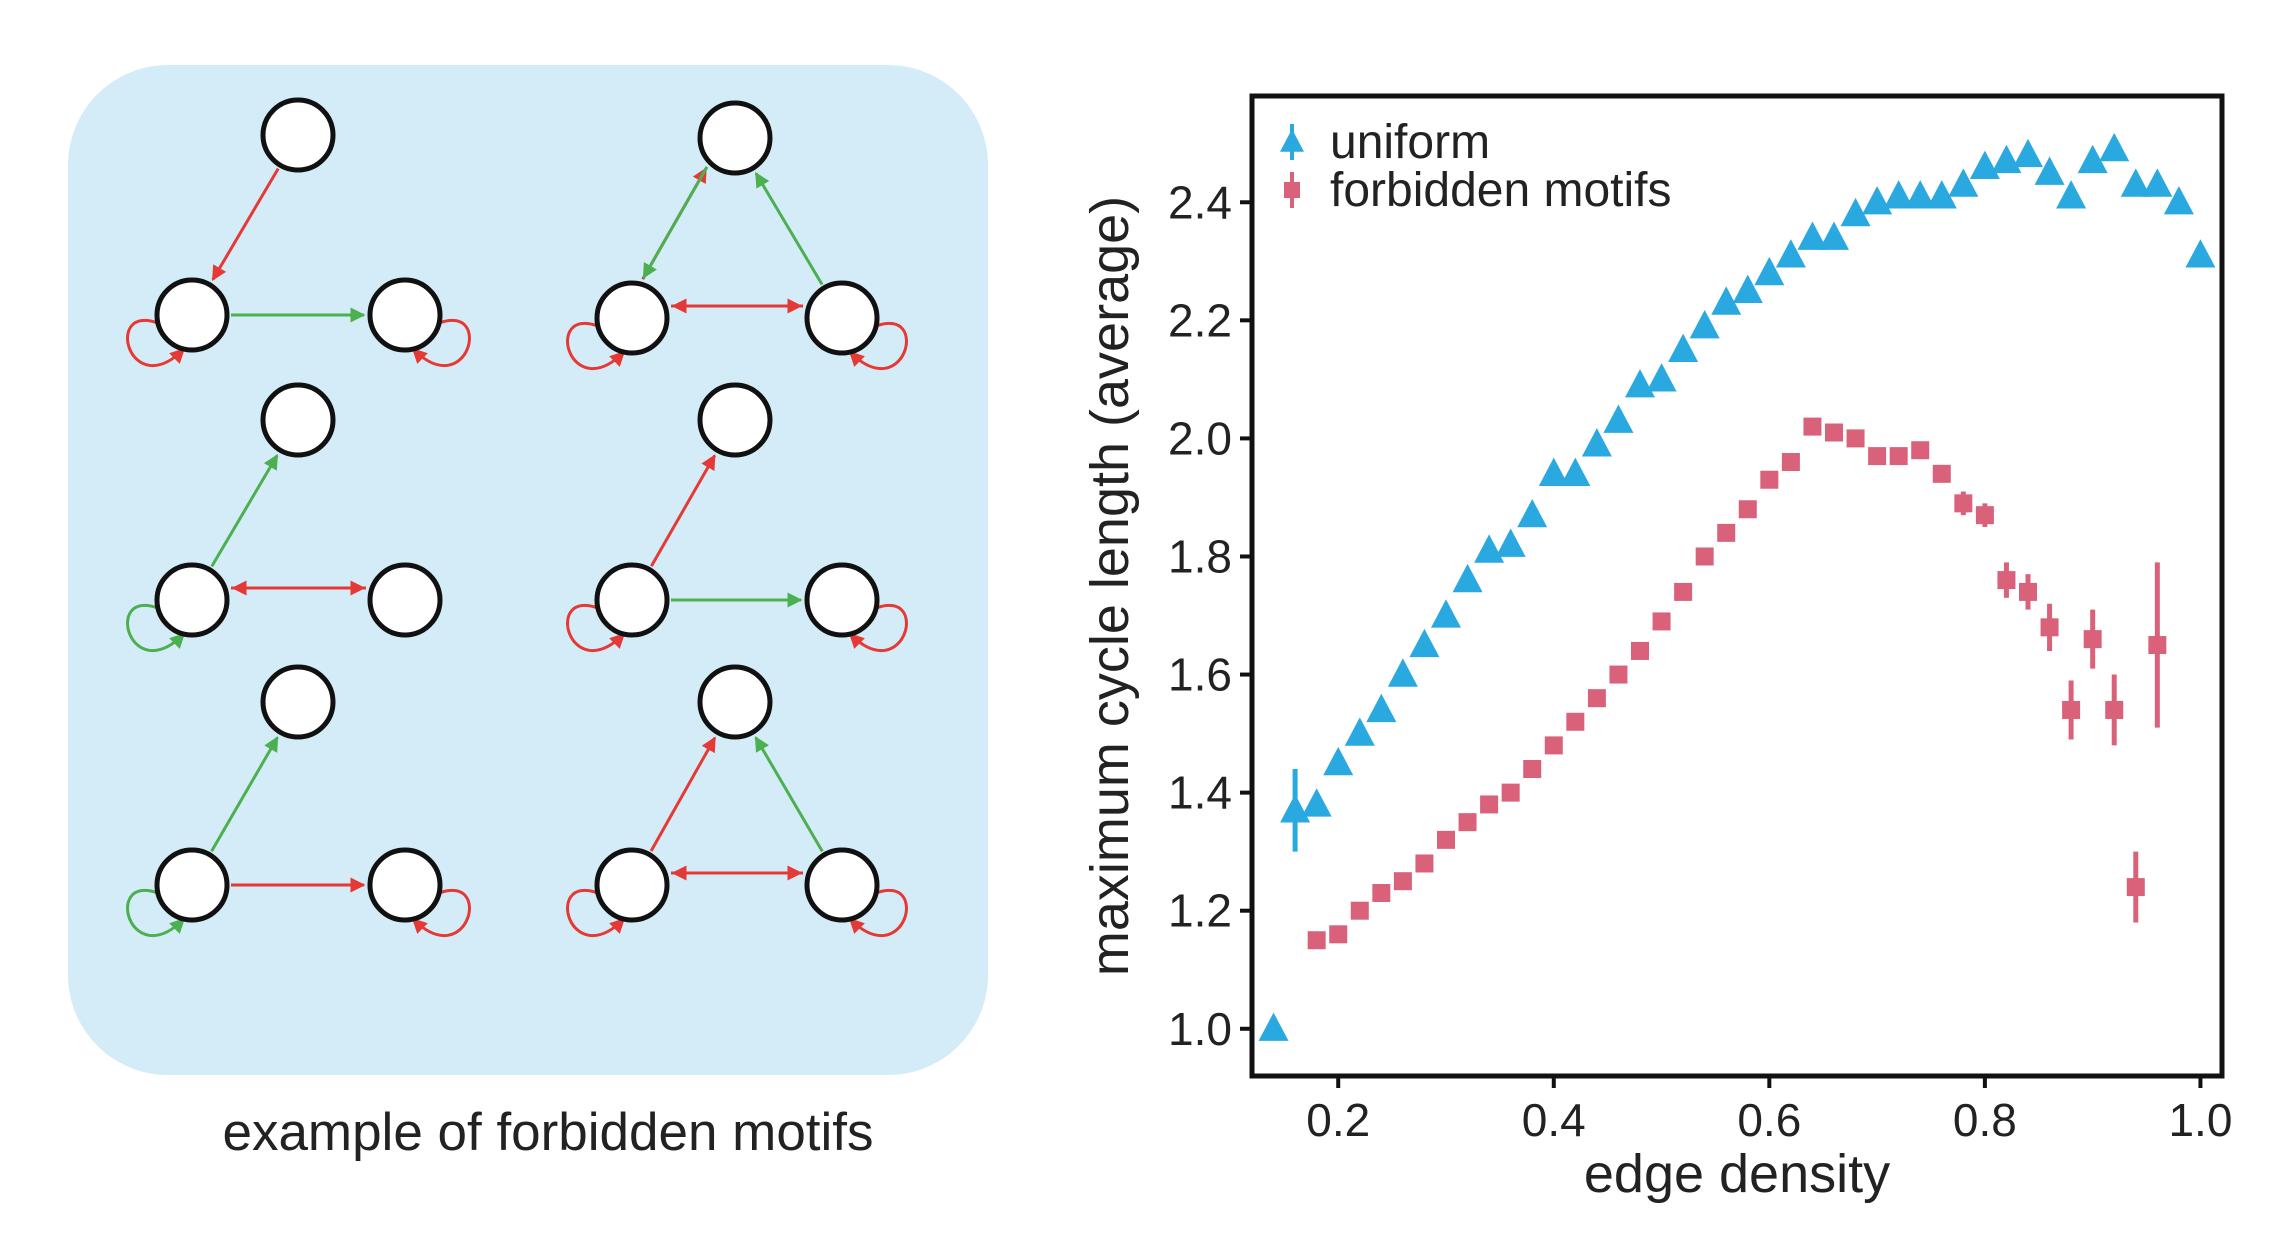 The height and width of the screenshot is (1234, 2278). I want to click on motif-6-self-loop-left, so click(596, 913).